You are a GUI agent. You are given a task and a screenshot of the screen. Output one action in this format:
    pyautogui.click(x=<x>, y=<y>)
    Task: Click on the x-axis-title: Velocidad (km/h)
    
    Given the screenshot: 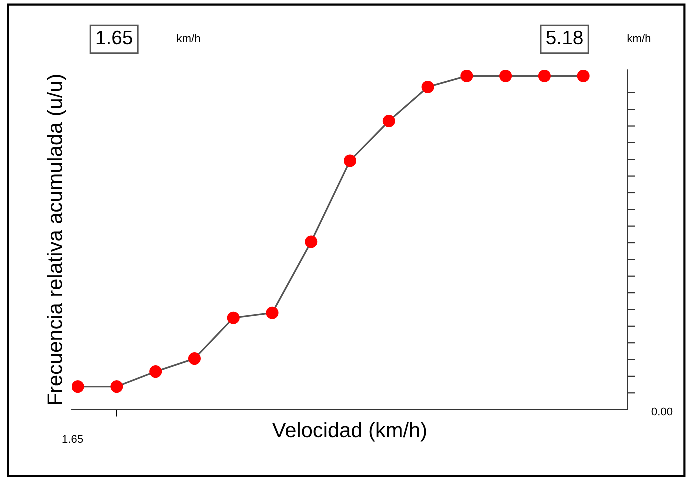 What is the action you would take?
    pyautogui.click(x=349, y=432)
    